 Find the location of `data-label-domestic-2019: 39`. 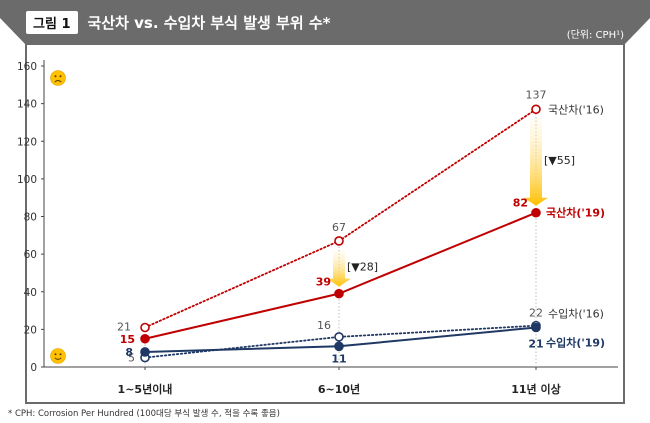

data-label-domestic-2019: 39 is located at coordinates (323, 282).